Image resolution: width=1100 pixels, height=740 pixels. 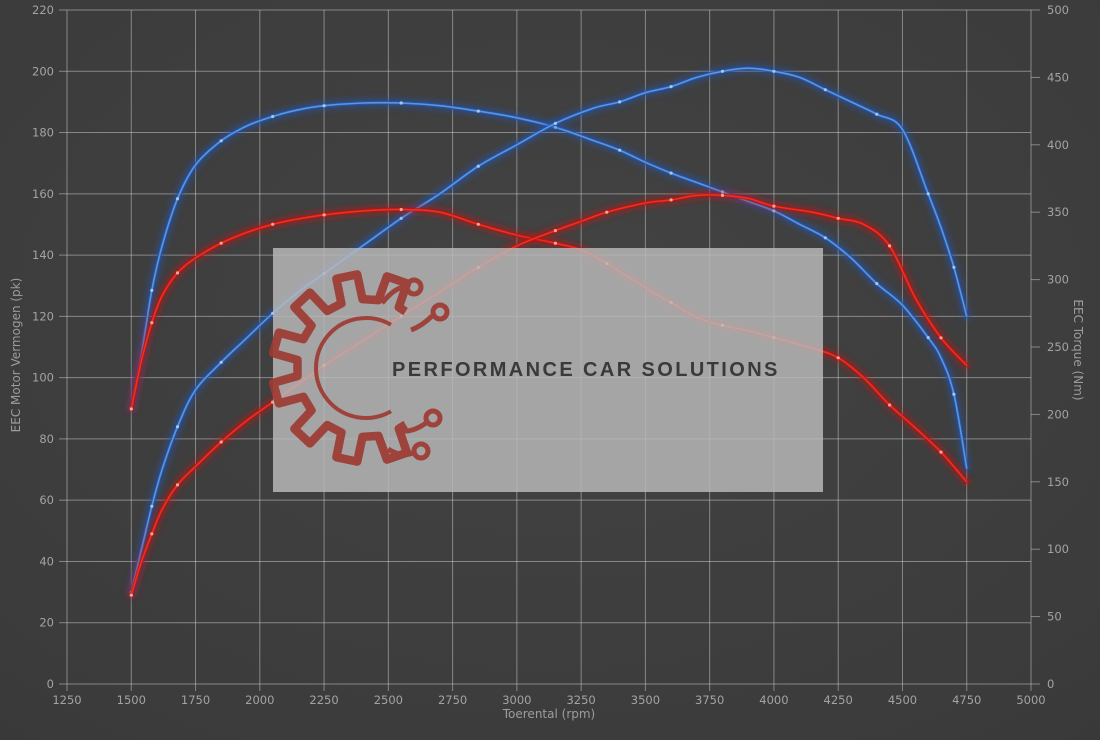 What do you see at coordinates (586, 370) in the screenshot?
I see `watermark-text: PERFORMANCE CAR SOLUTIONS` at bounding box center [586, 370].